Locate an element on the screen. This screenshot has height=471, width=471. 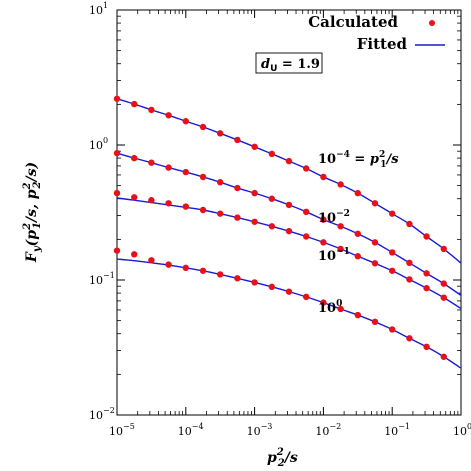
legend-label-calculated: Calculated is located at coordinates (353, 22).